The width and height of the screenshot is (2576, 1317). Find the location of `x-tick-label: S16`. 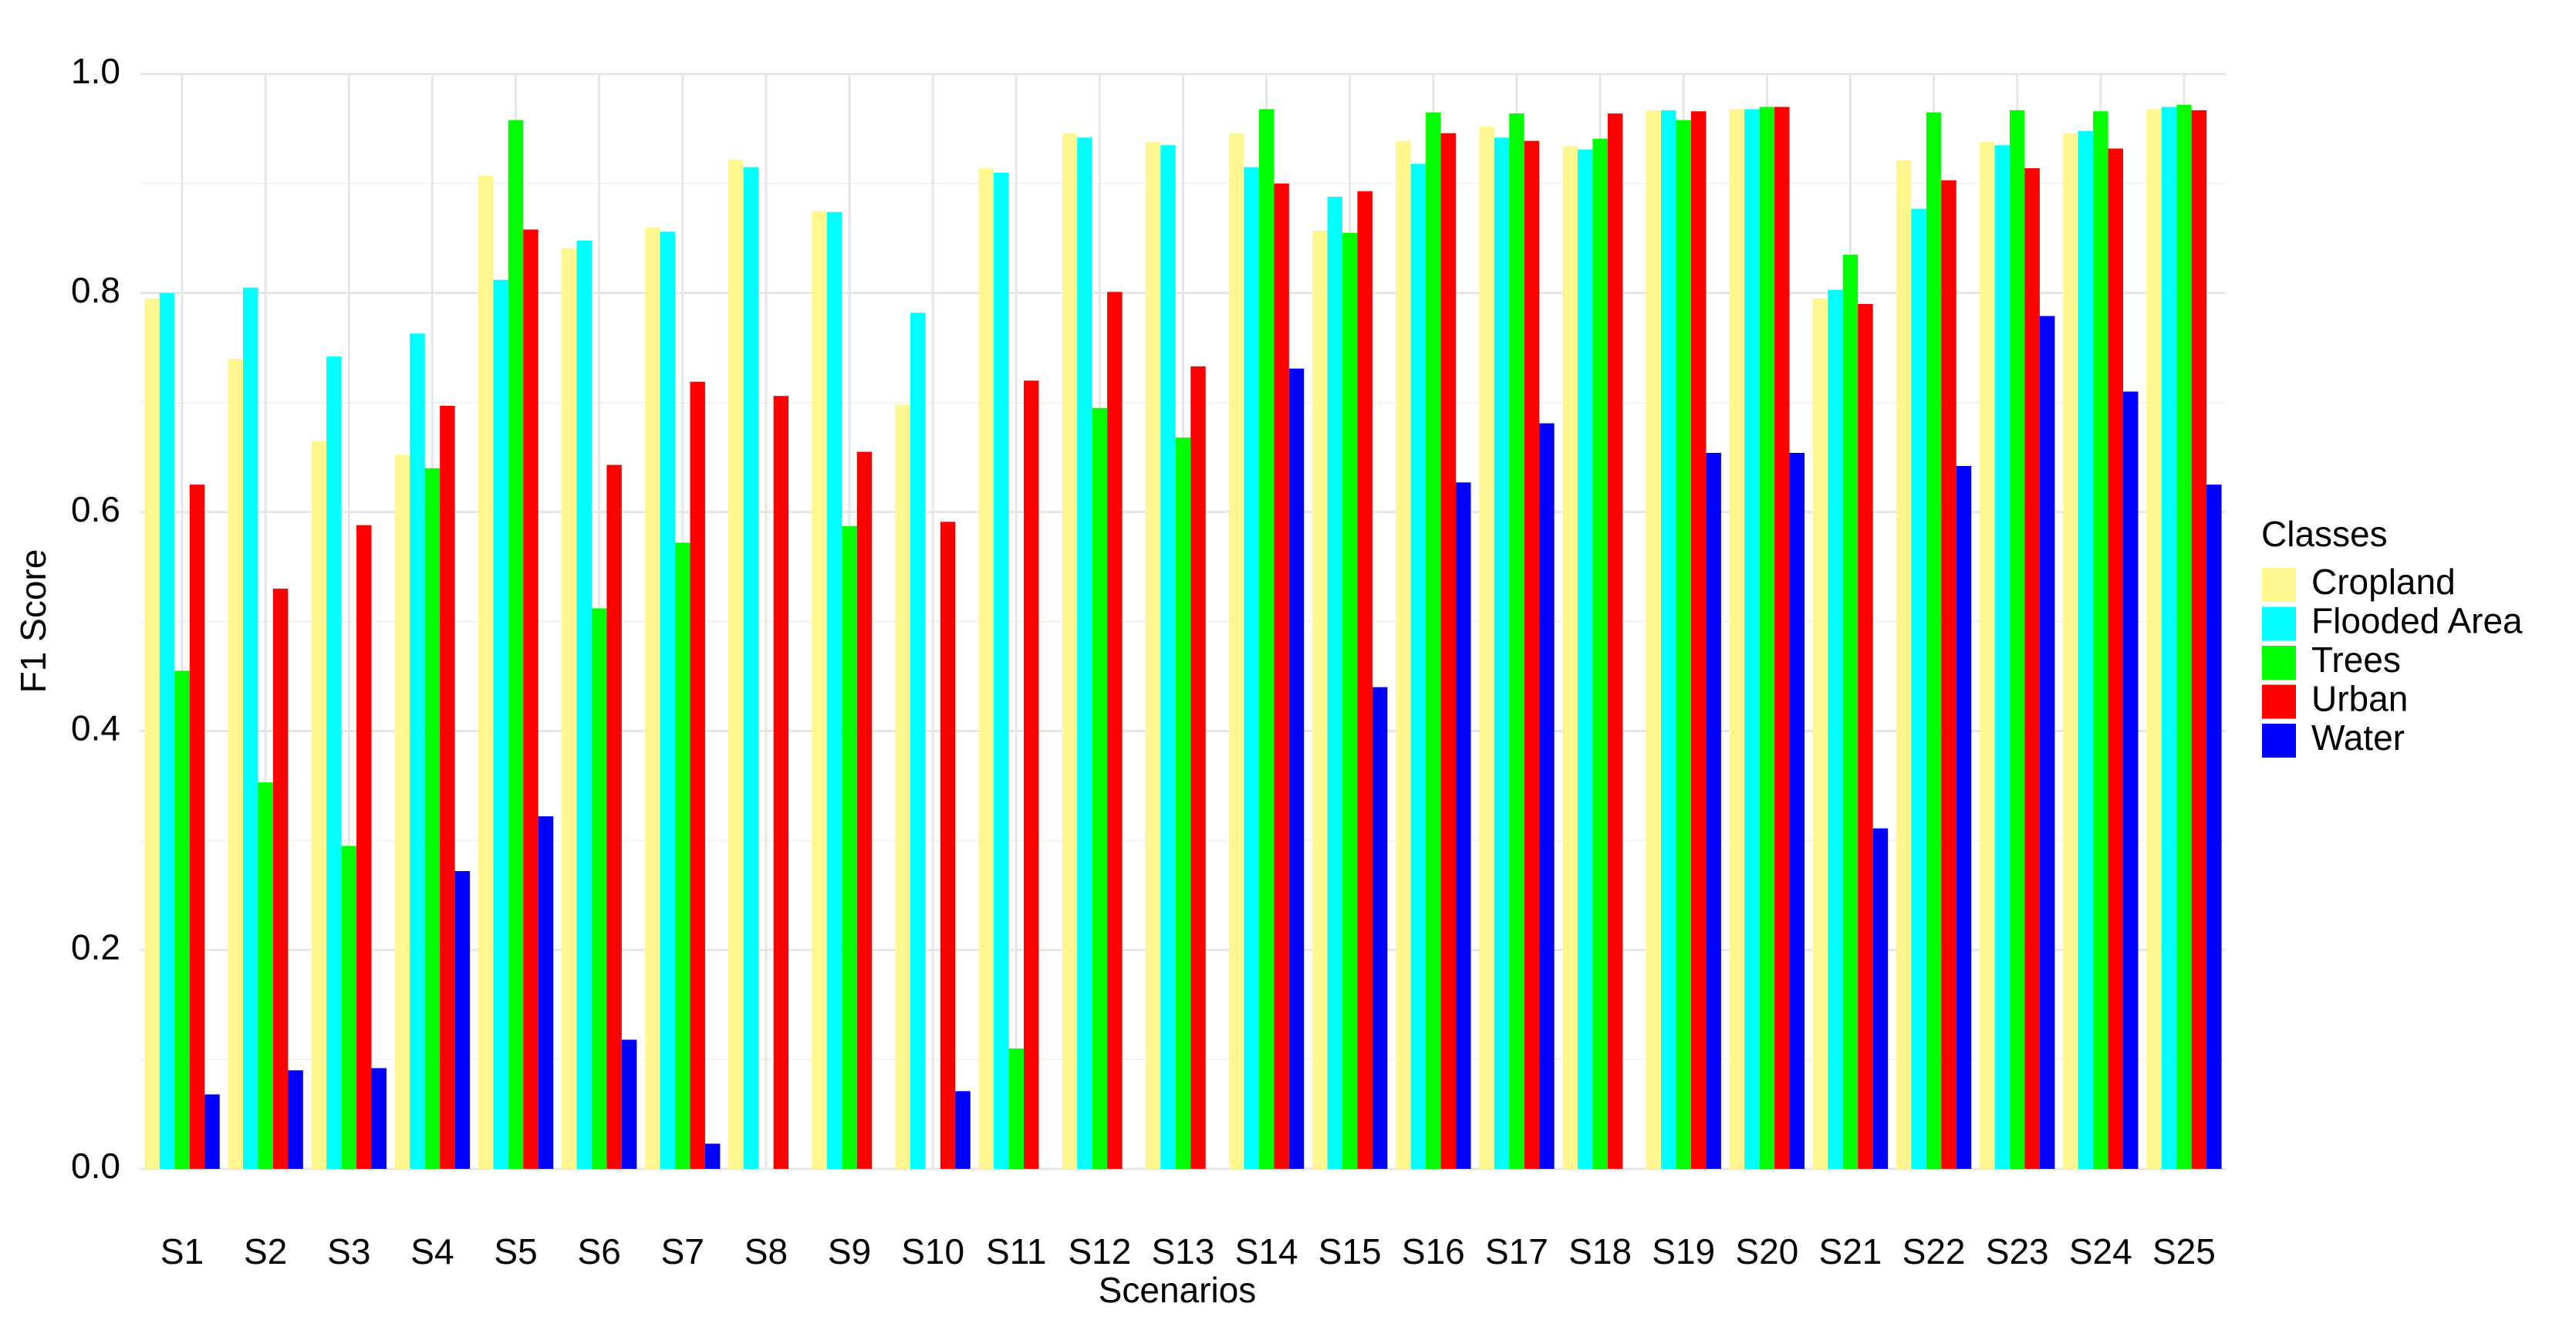

x-tick-label: S16 is located at coordinates (1434, 1251).